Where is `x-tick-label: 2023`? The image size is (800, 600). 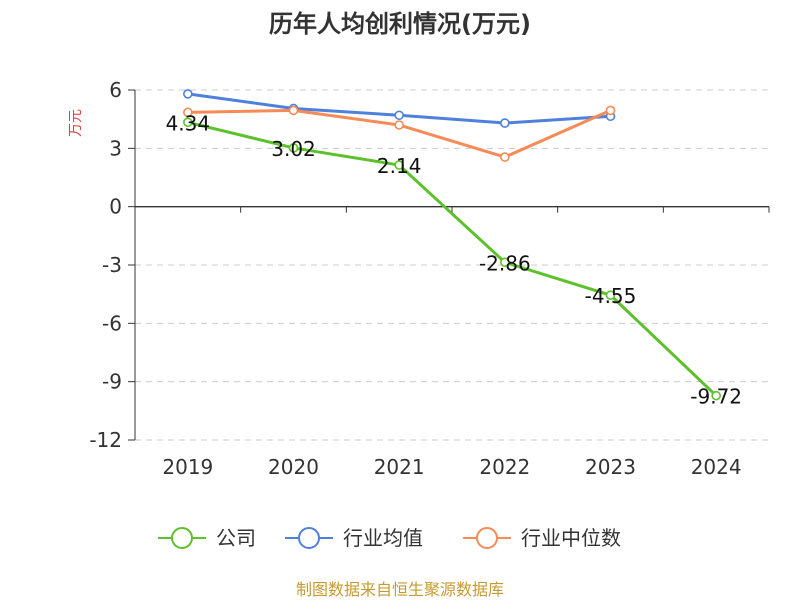 x-tick-label: 2023 is located at coordinates (610, 467).